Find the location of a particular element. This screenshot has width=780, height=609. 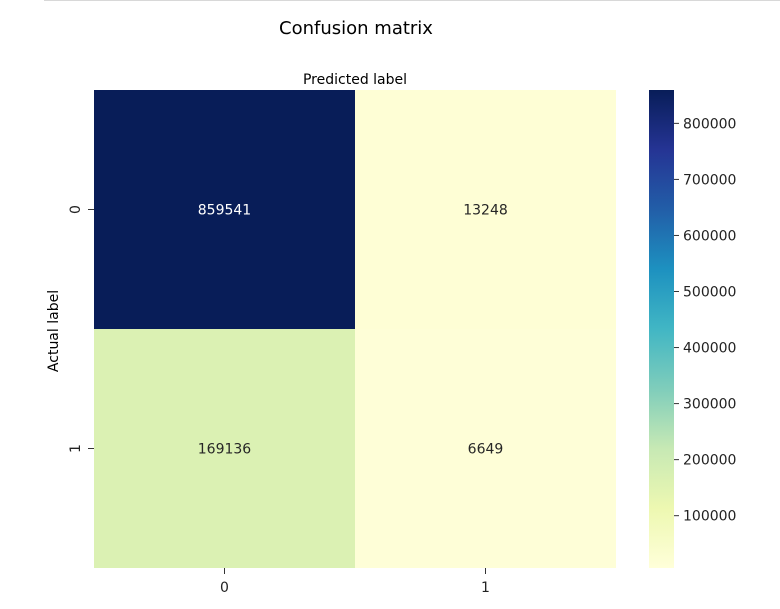

colorbar-tick-label: 700000 is located at coordinates (709, 180).